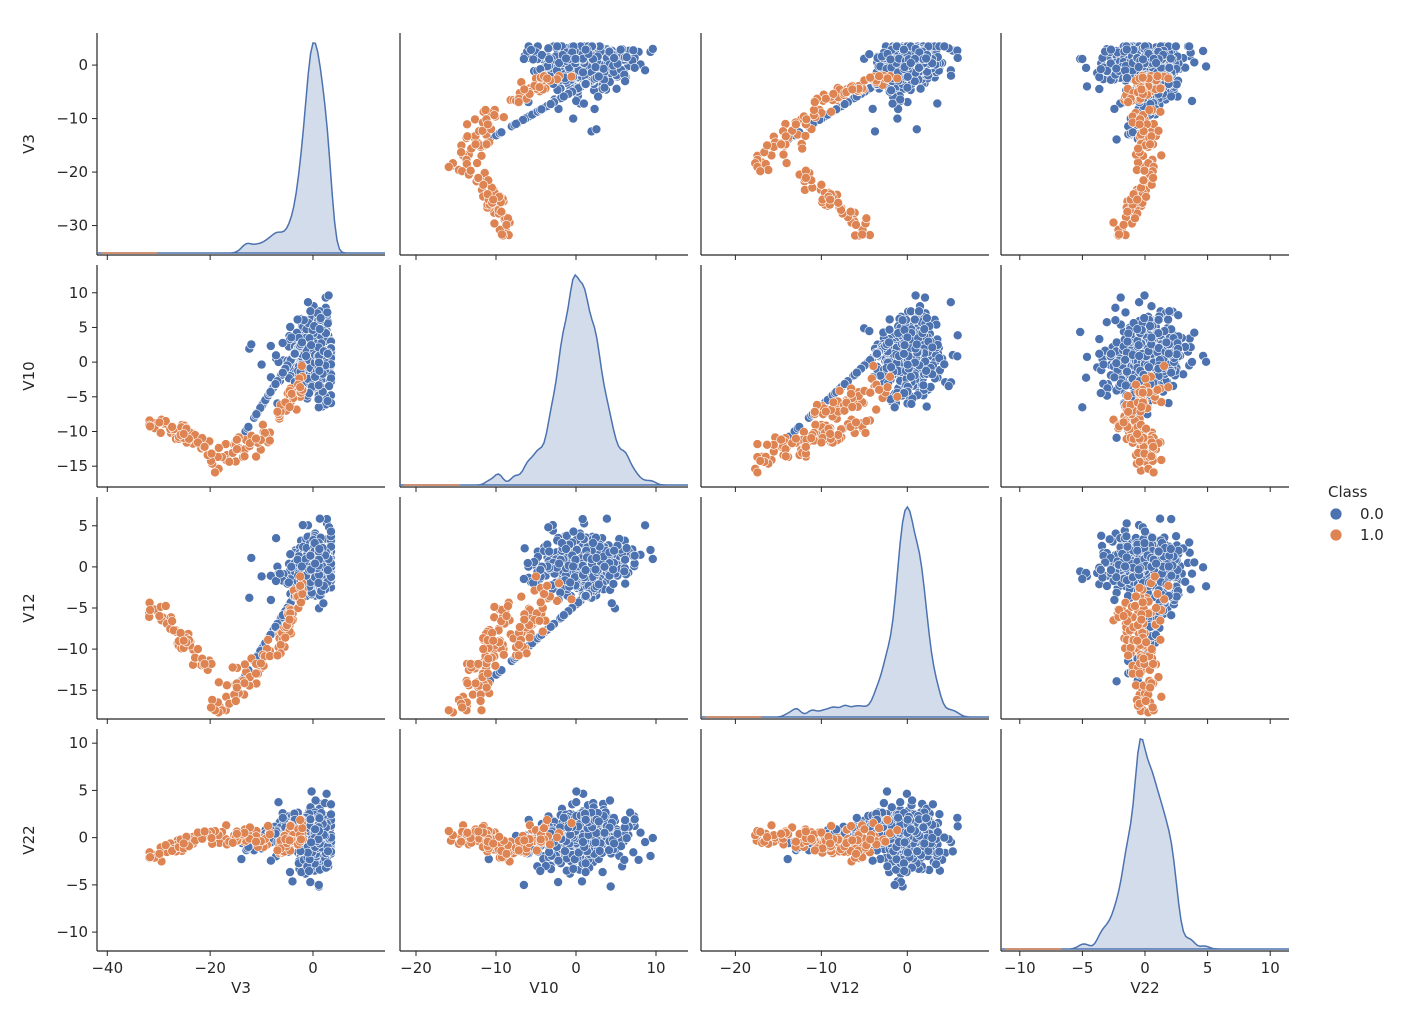  Describe the element at coordinates (238, 378) in the screenshot. I see `panel-V10-vs-V3` at that location.